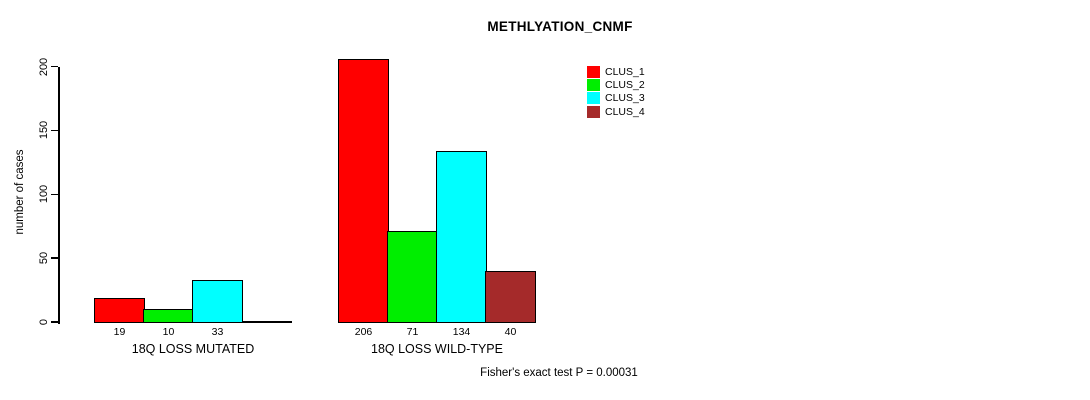  I want to click on group-label: 18Q LOSS MUTATED, so click(193, 348).